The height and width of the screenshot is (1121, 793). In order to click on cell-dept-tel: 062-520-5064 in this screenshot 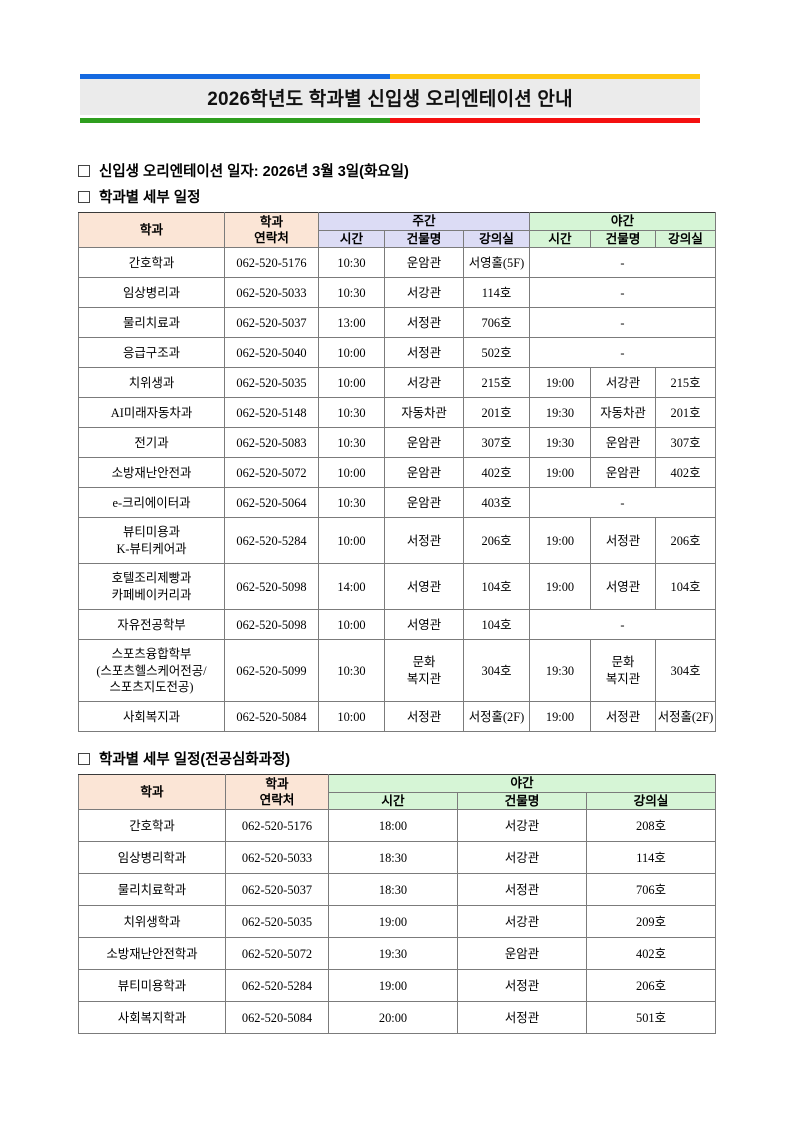, I will do `click(271, 503)`.